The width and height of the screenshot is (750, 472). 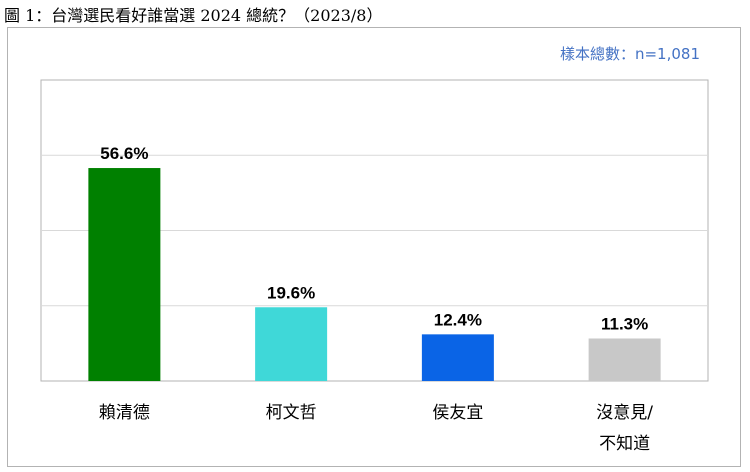 What do you see at coordinates (629, 54) in the screenshot?
I see `sample-size-note: 樣本總數：n=1,081` at bounding box center [629, 54].